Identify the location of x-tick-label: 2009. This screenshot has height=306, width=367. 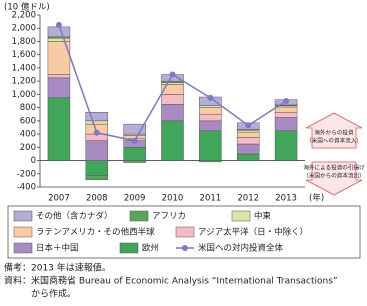
(135, 199).